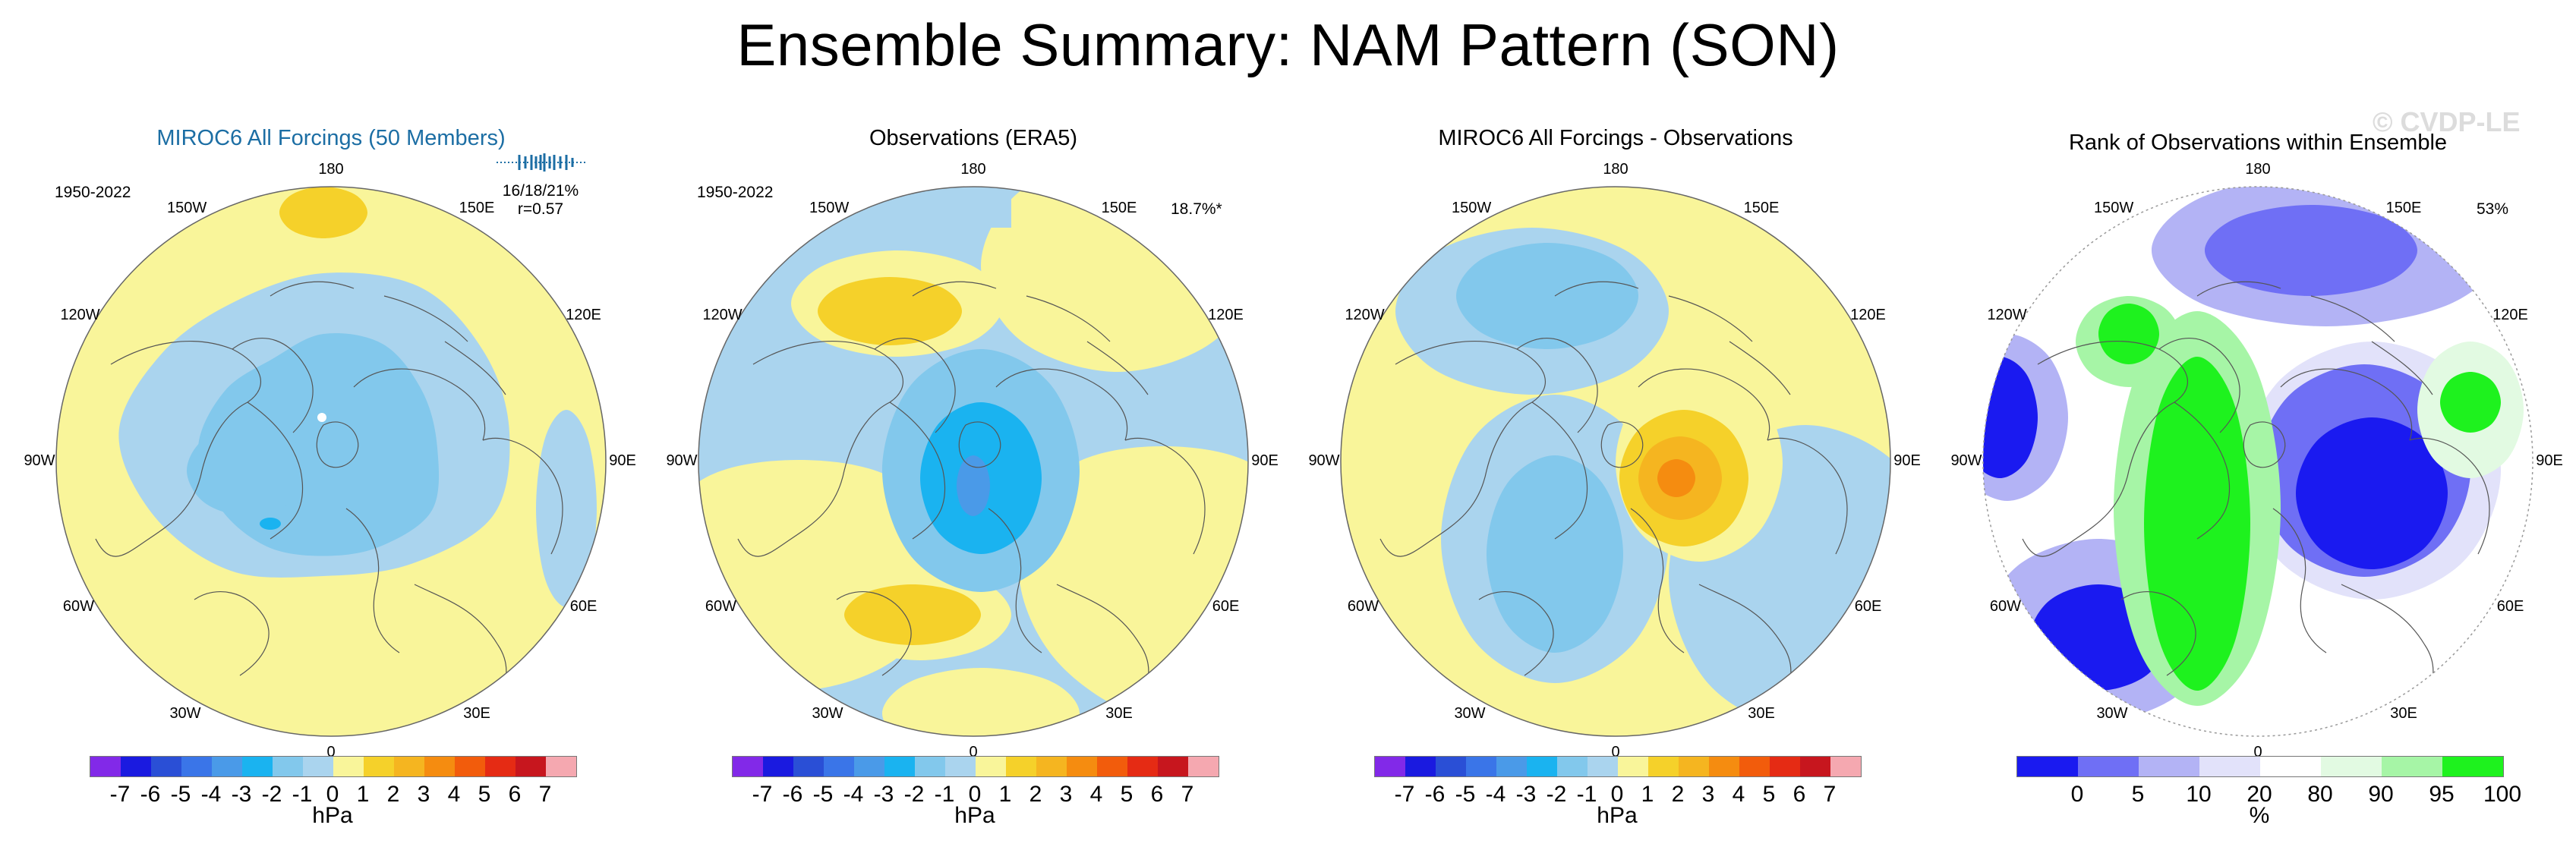  Describe the element at coordinates (823, 794) in the screenshot. I see `colorbar-tick-label: -5` at that location.